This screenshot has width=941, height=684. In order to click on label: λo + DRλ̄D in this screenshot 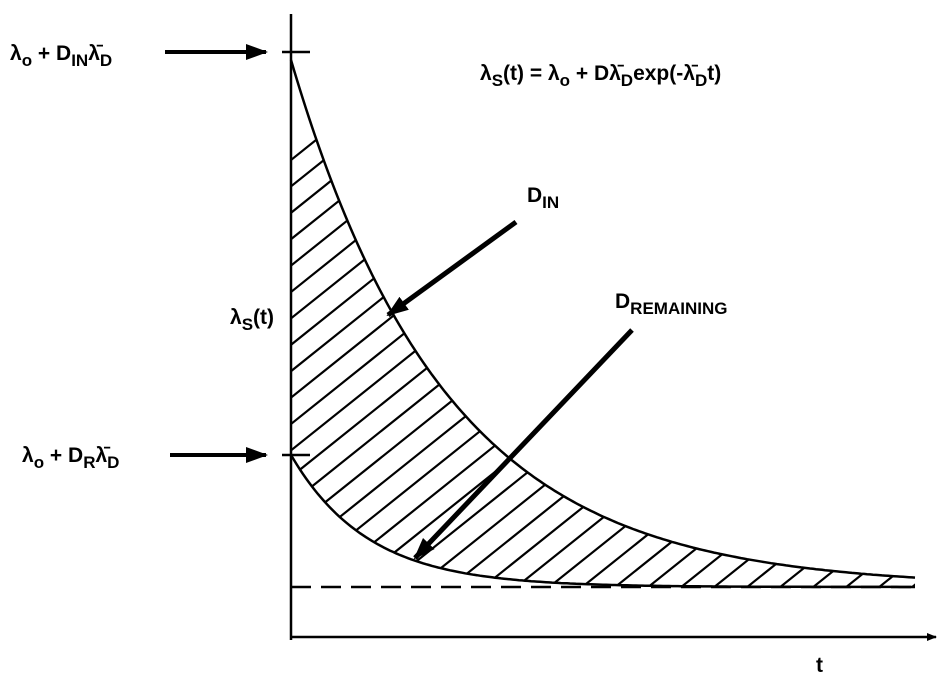, I will do `click(70, 458)`.